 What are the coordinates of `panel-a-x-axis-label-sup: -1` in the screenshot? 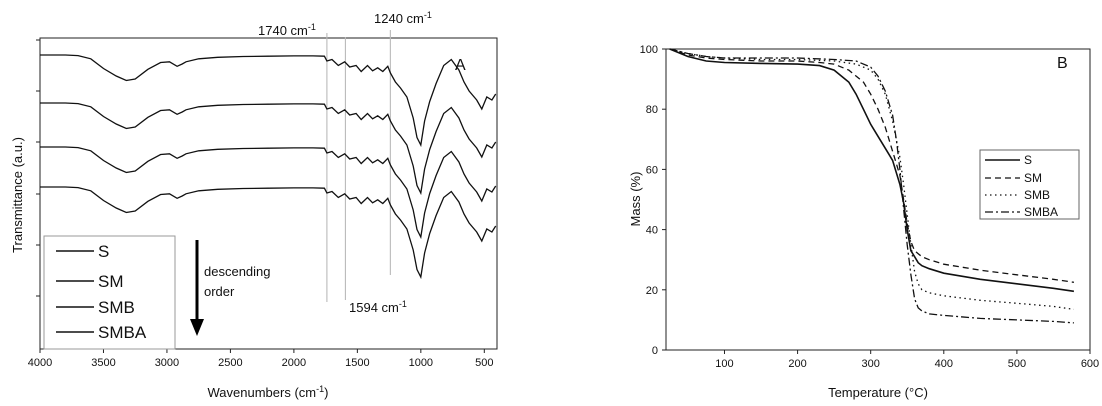 It's located at (320, 389).